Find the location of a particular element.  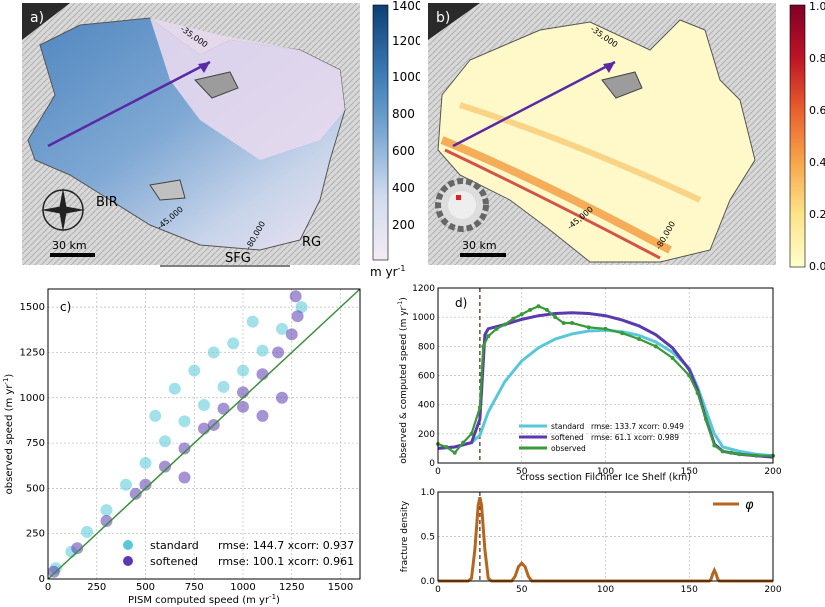

label-rg: RG is located at coordinates (311, 242).